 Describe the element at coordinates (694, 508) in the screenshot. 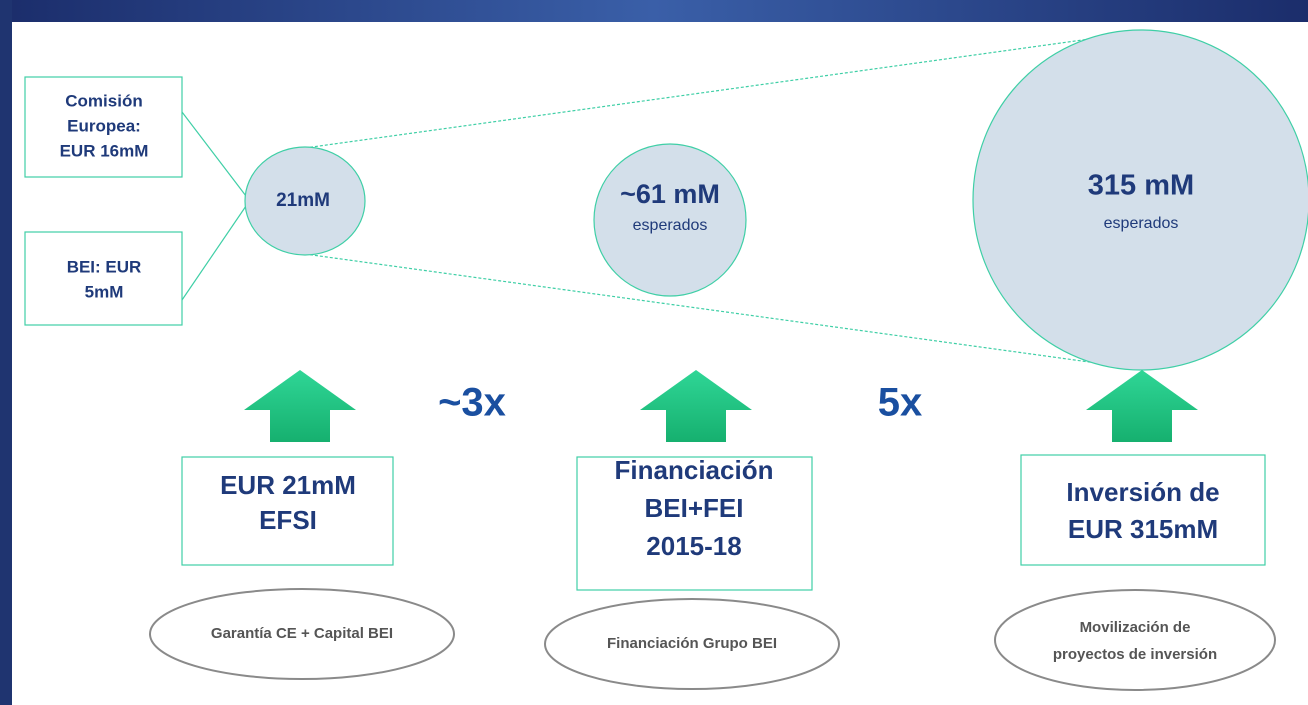

I see `box-text: BEI+FEI` at that location.